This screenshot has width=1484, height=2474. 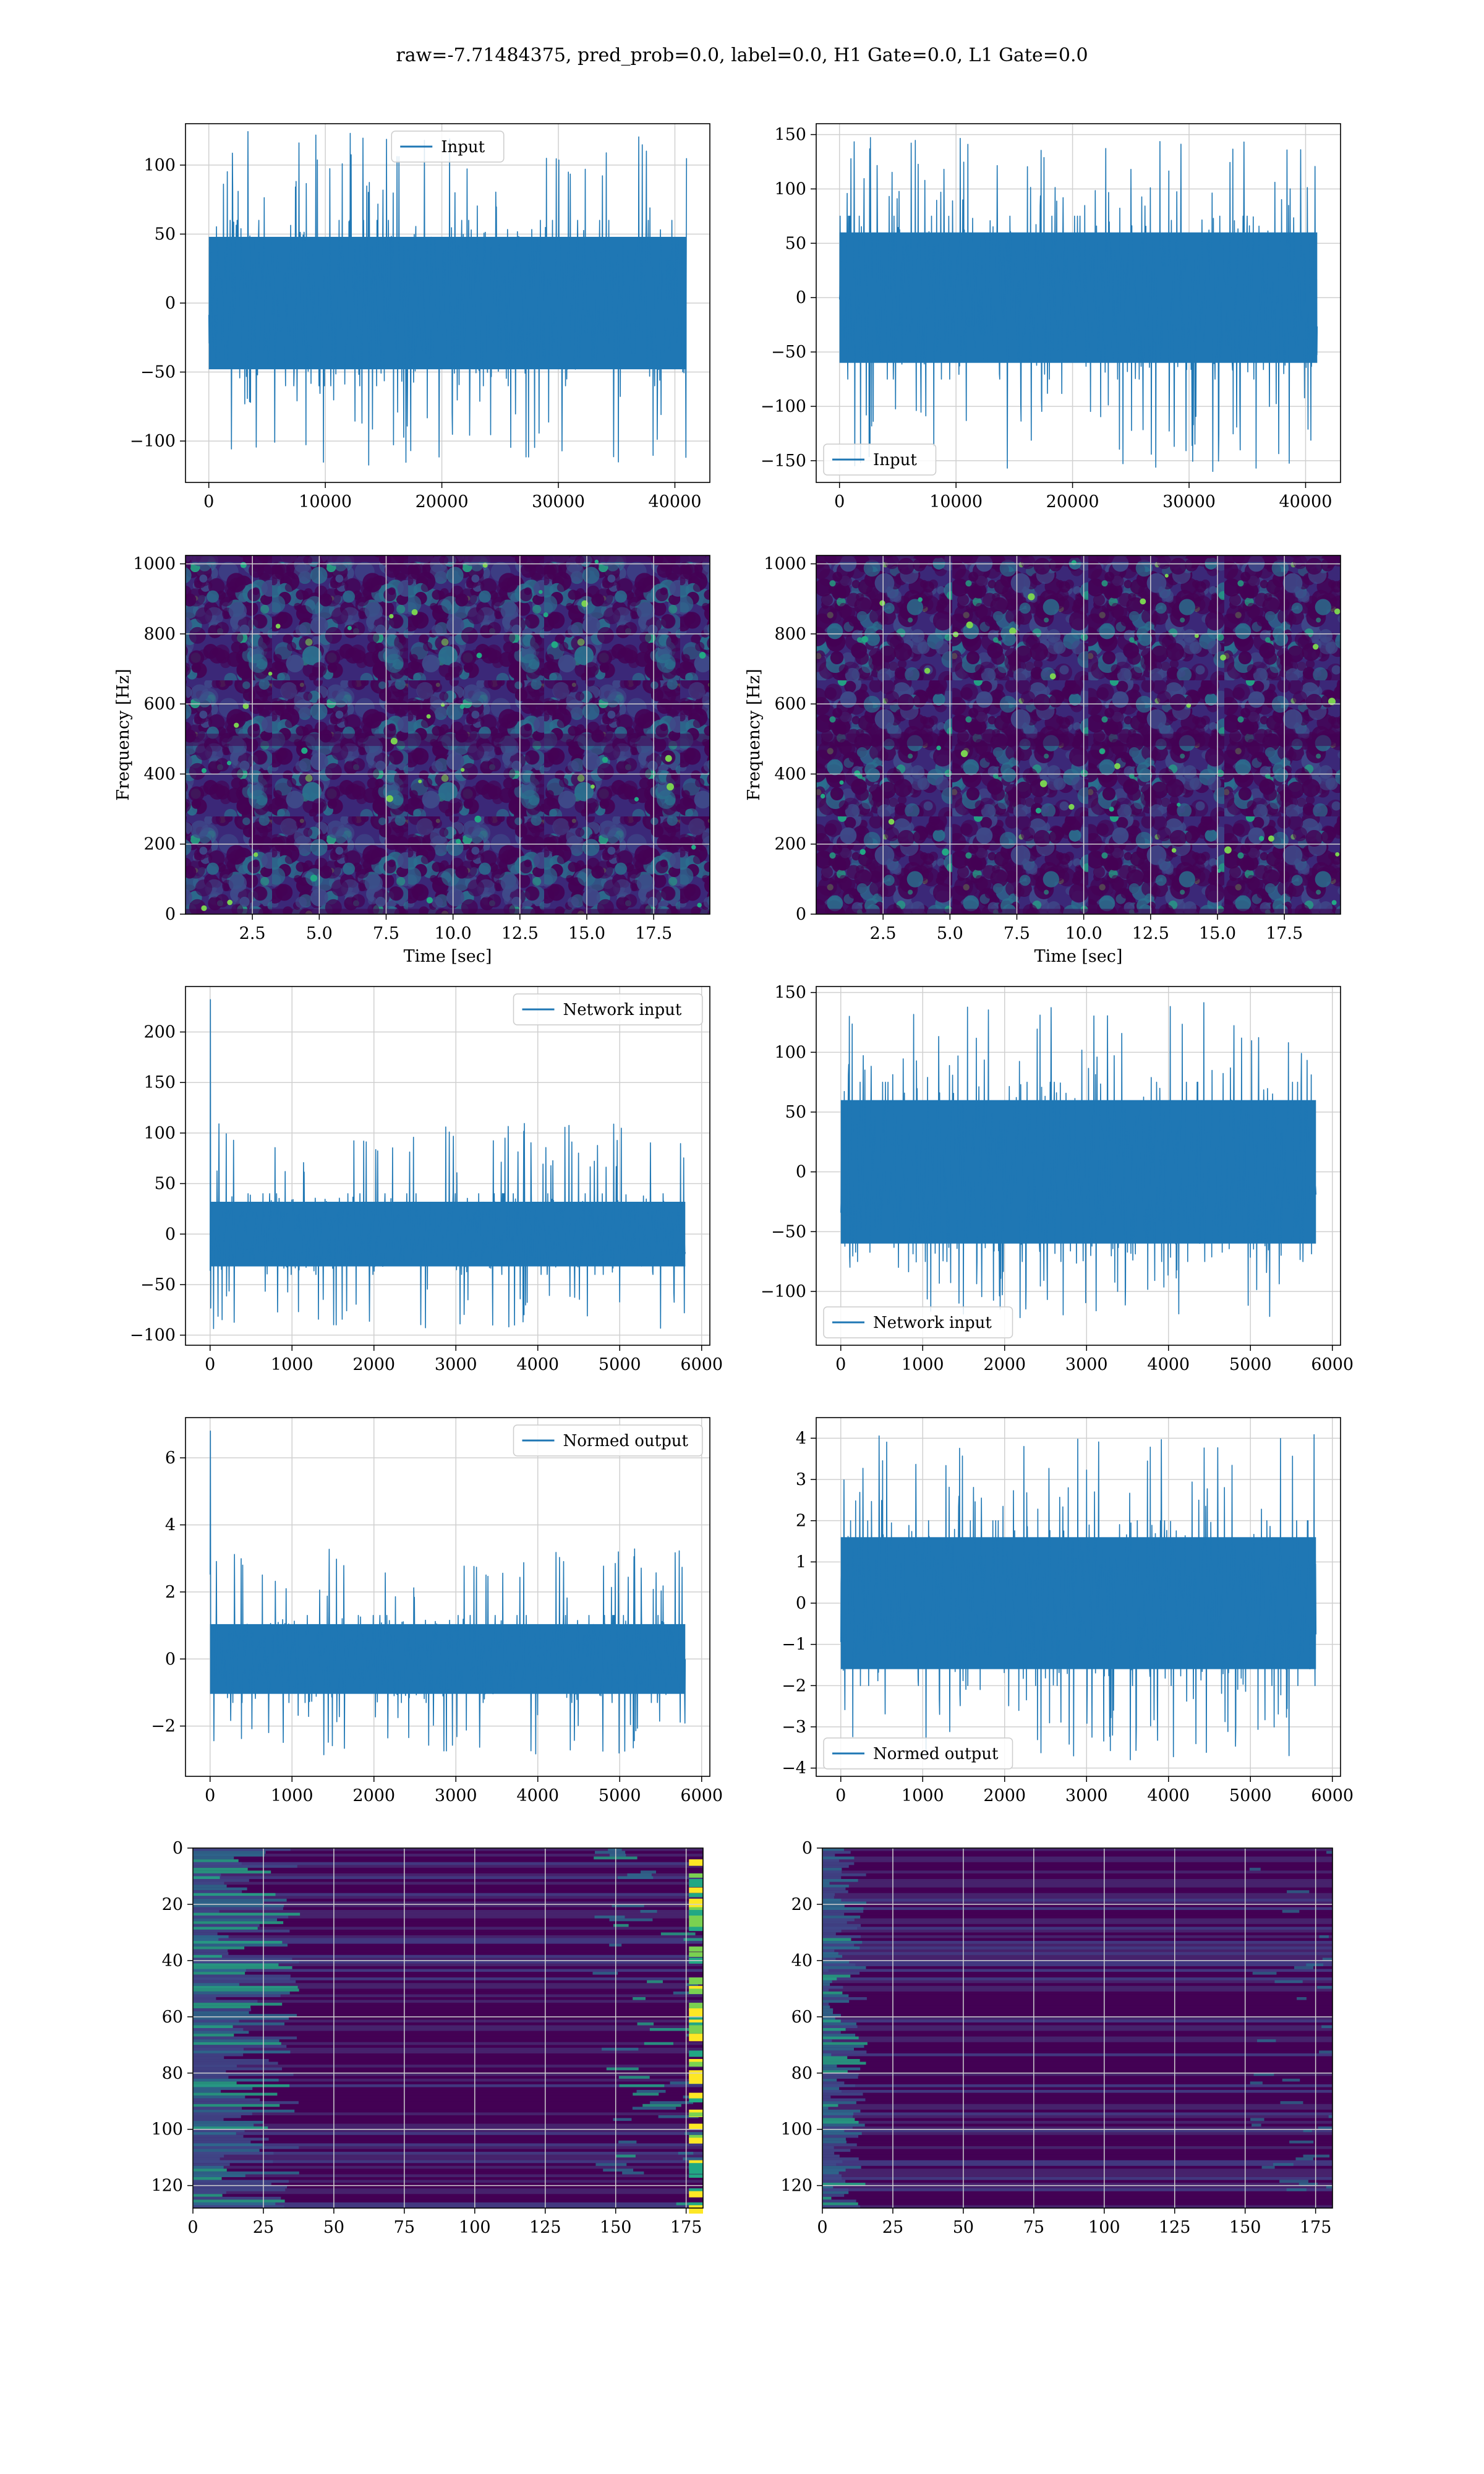 I want to click on axes-frame, so click(x=447, y=1166).